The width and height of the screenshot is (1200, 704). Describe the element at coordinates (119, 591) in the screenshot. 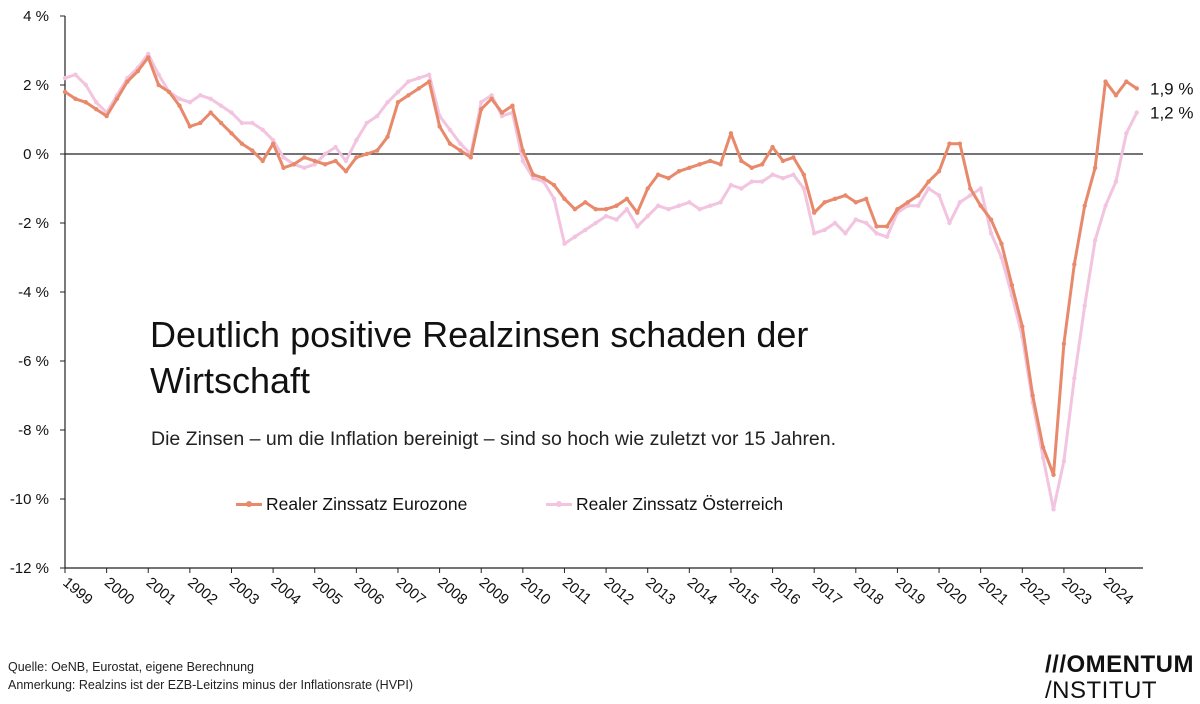

I see `x-tick-label: 2000` at that location.